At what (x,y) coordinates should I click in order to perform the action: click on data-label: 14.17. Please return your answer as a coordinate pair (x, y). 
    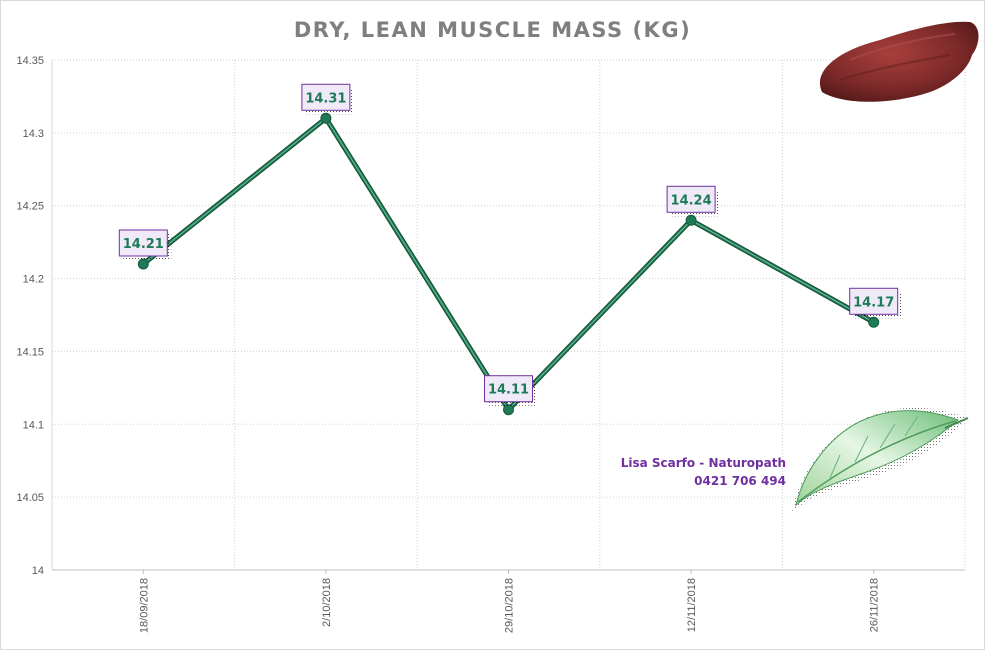
    Looking at the image, I should click on (873, 302).